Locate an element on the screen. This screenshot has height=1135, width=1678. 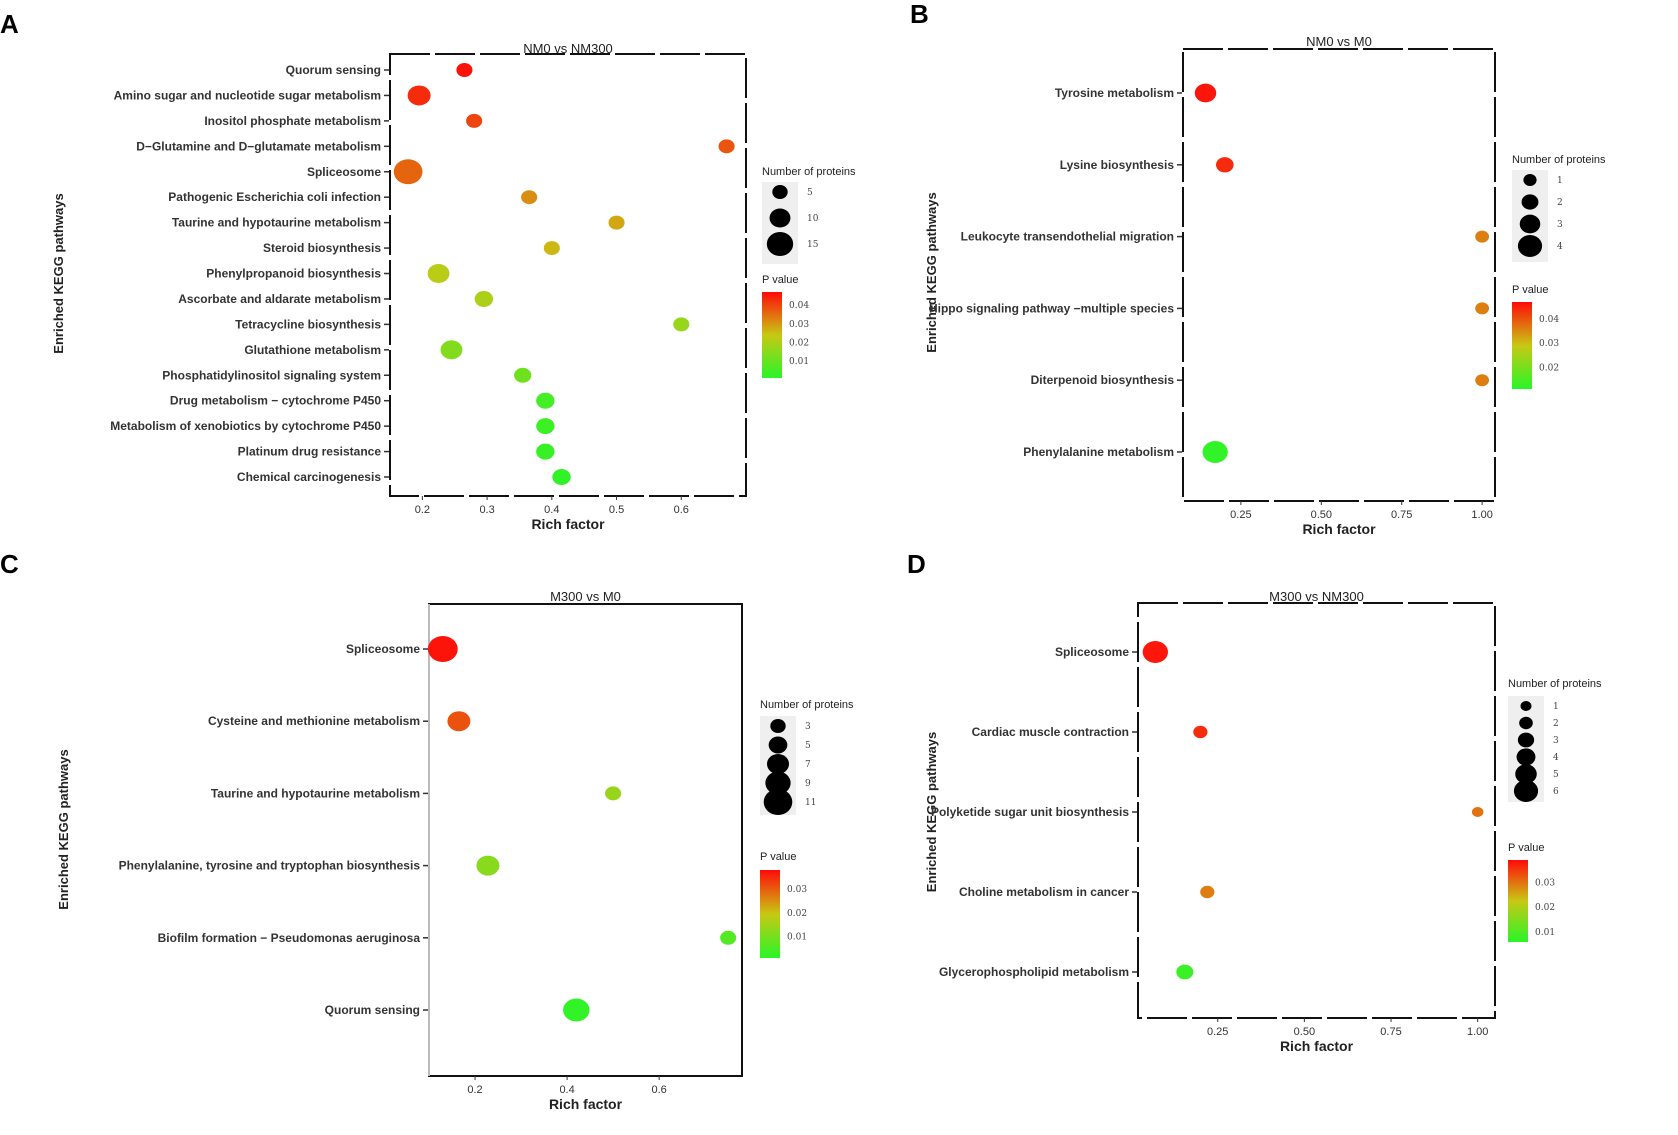
y-tick-label: Lysine biosynthesis is located at coordinates (1117, 165).